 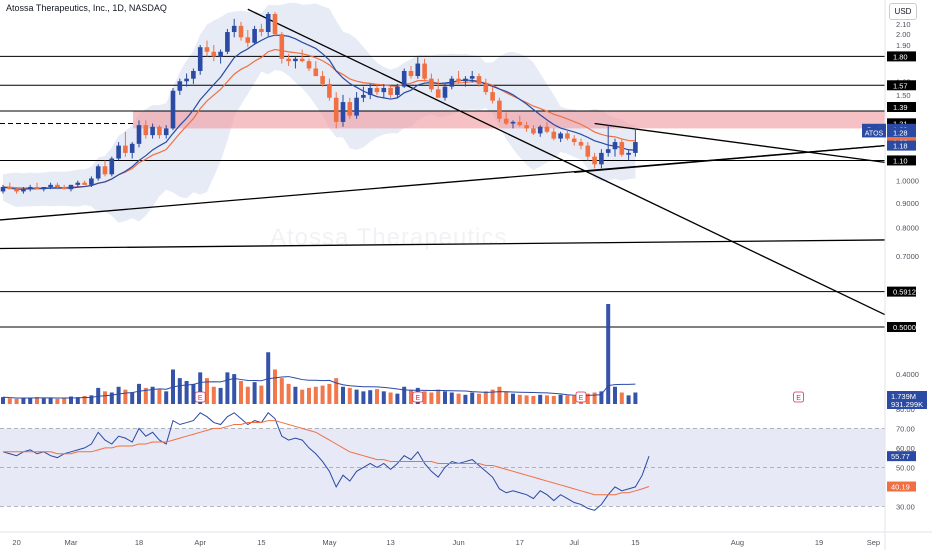 I want to click on volume-tag-value: 931.299K, so click(x=907, y=404).